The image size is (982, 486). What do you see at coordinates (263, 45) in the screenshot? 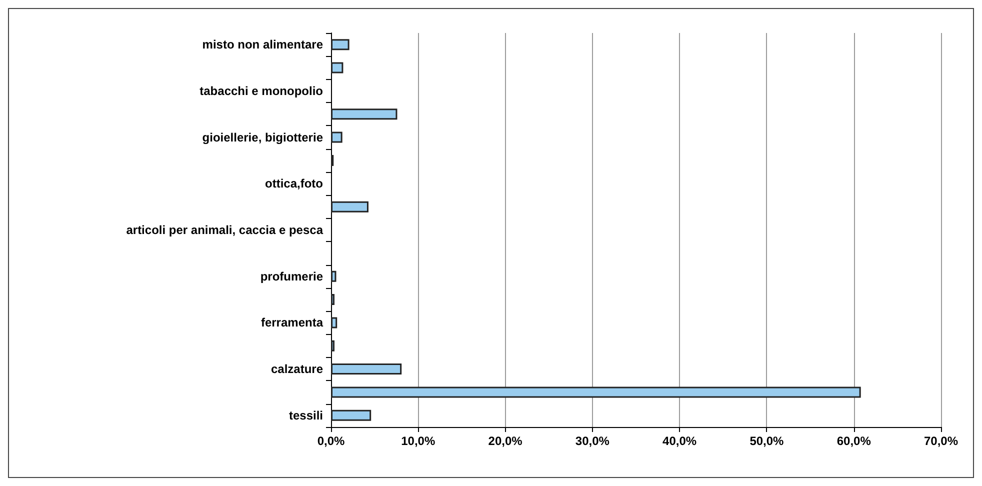
I see `y-tick-label: misto non alimentare` at bounding box center [263, 45].